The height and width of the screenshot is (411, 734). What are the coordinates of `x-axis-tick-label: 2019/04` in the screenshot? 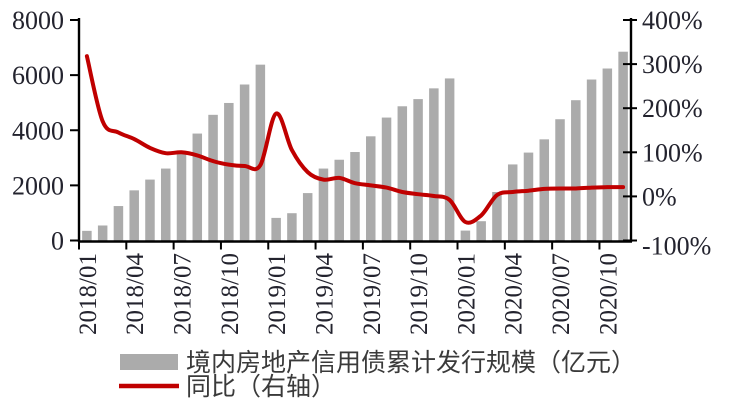 It's located at (325, 294).